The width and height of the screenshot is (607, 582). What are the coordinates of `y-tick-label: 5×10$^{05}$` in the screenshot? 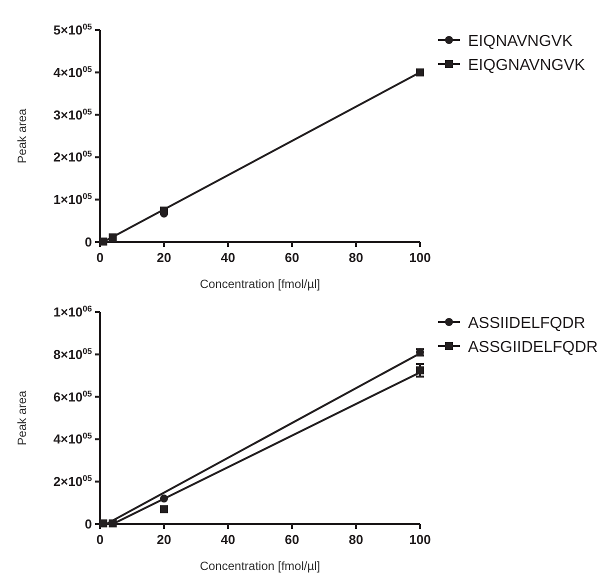 It's located at (72, 30).